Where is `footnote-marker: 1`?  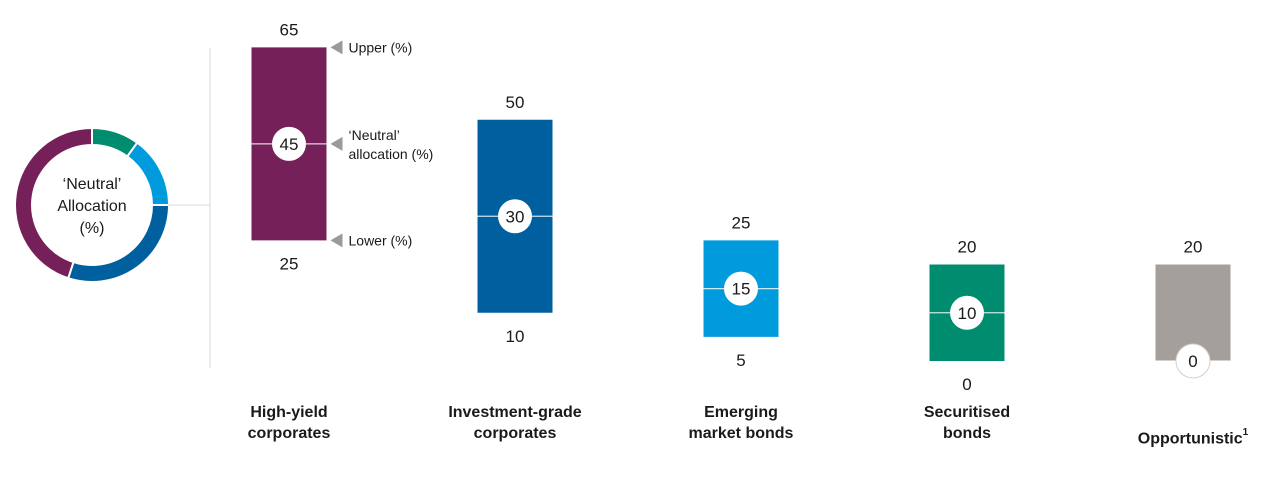 footnote-marker: 1 is located at coordinates (1245, 432).